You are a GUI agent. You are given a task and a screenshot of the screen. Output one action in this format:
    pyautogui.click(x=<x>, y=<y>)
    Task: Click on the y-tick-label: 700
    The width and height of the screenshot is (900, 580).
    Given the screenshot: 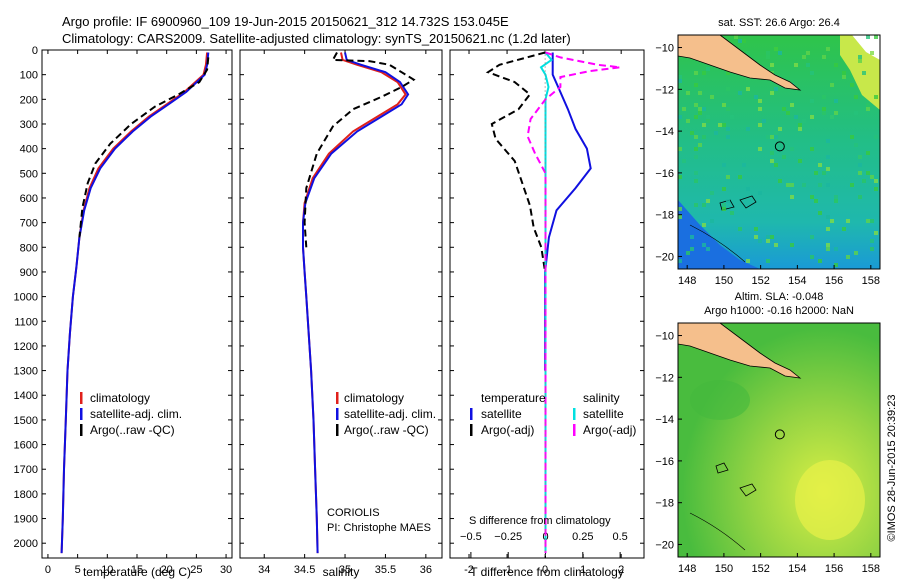 What is the action you would take?
    pyautogui.click(x=29, y=224)
    